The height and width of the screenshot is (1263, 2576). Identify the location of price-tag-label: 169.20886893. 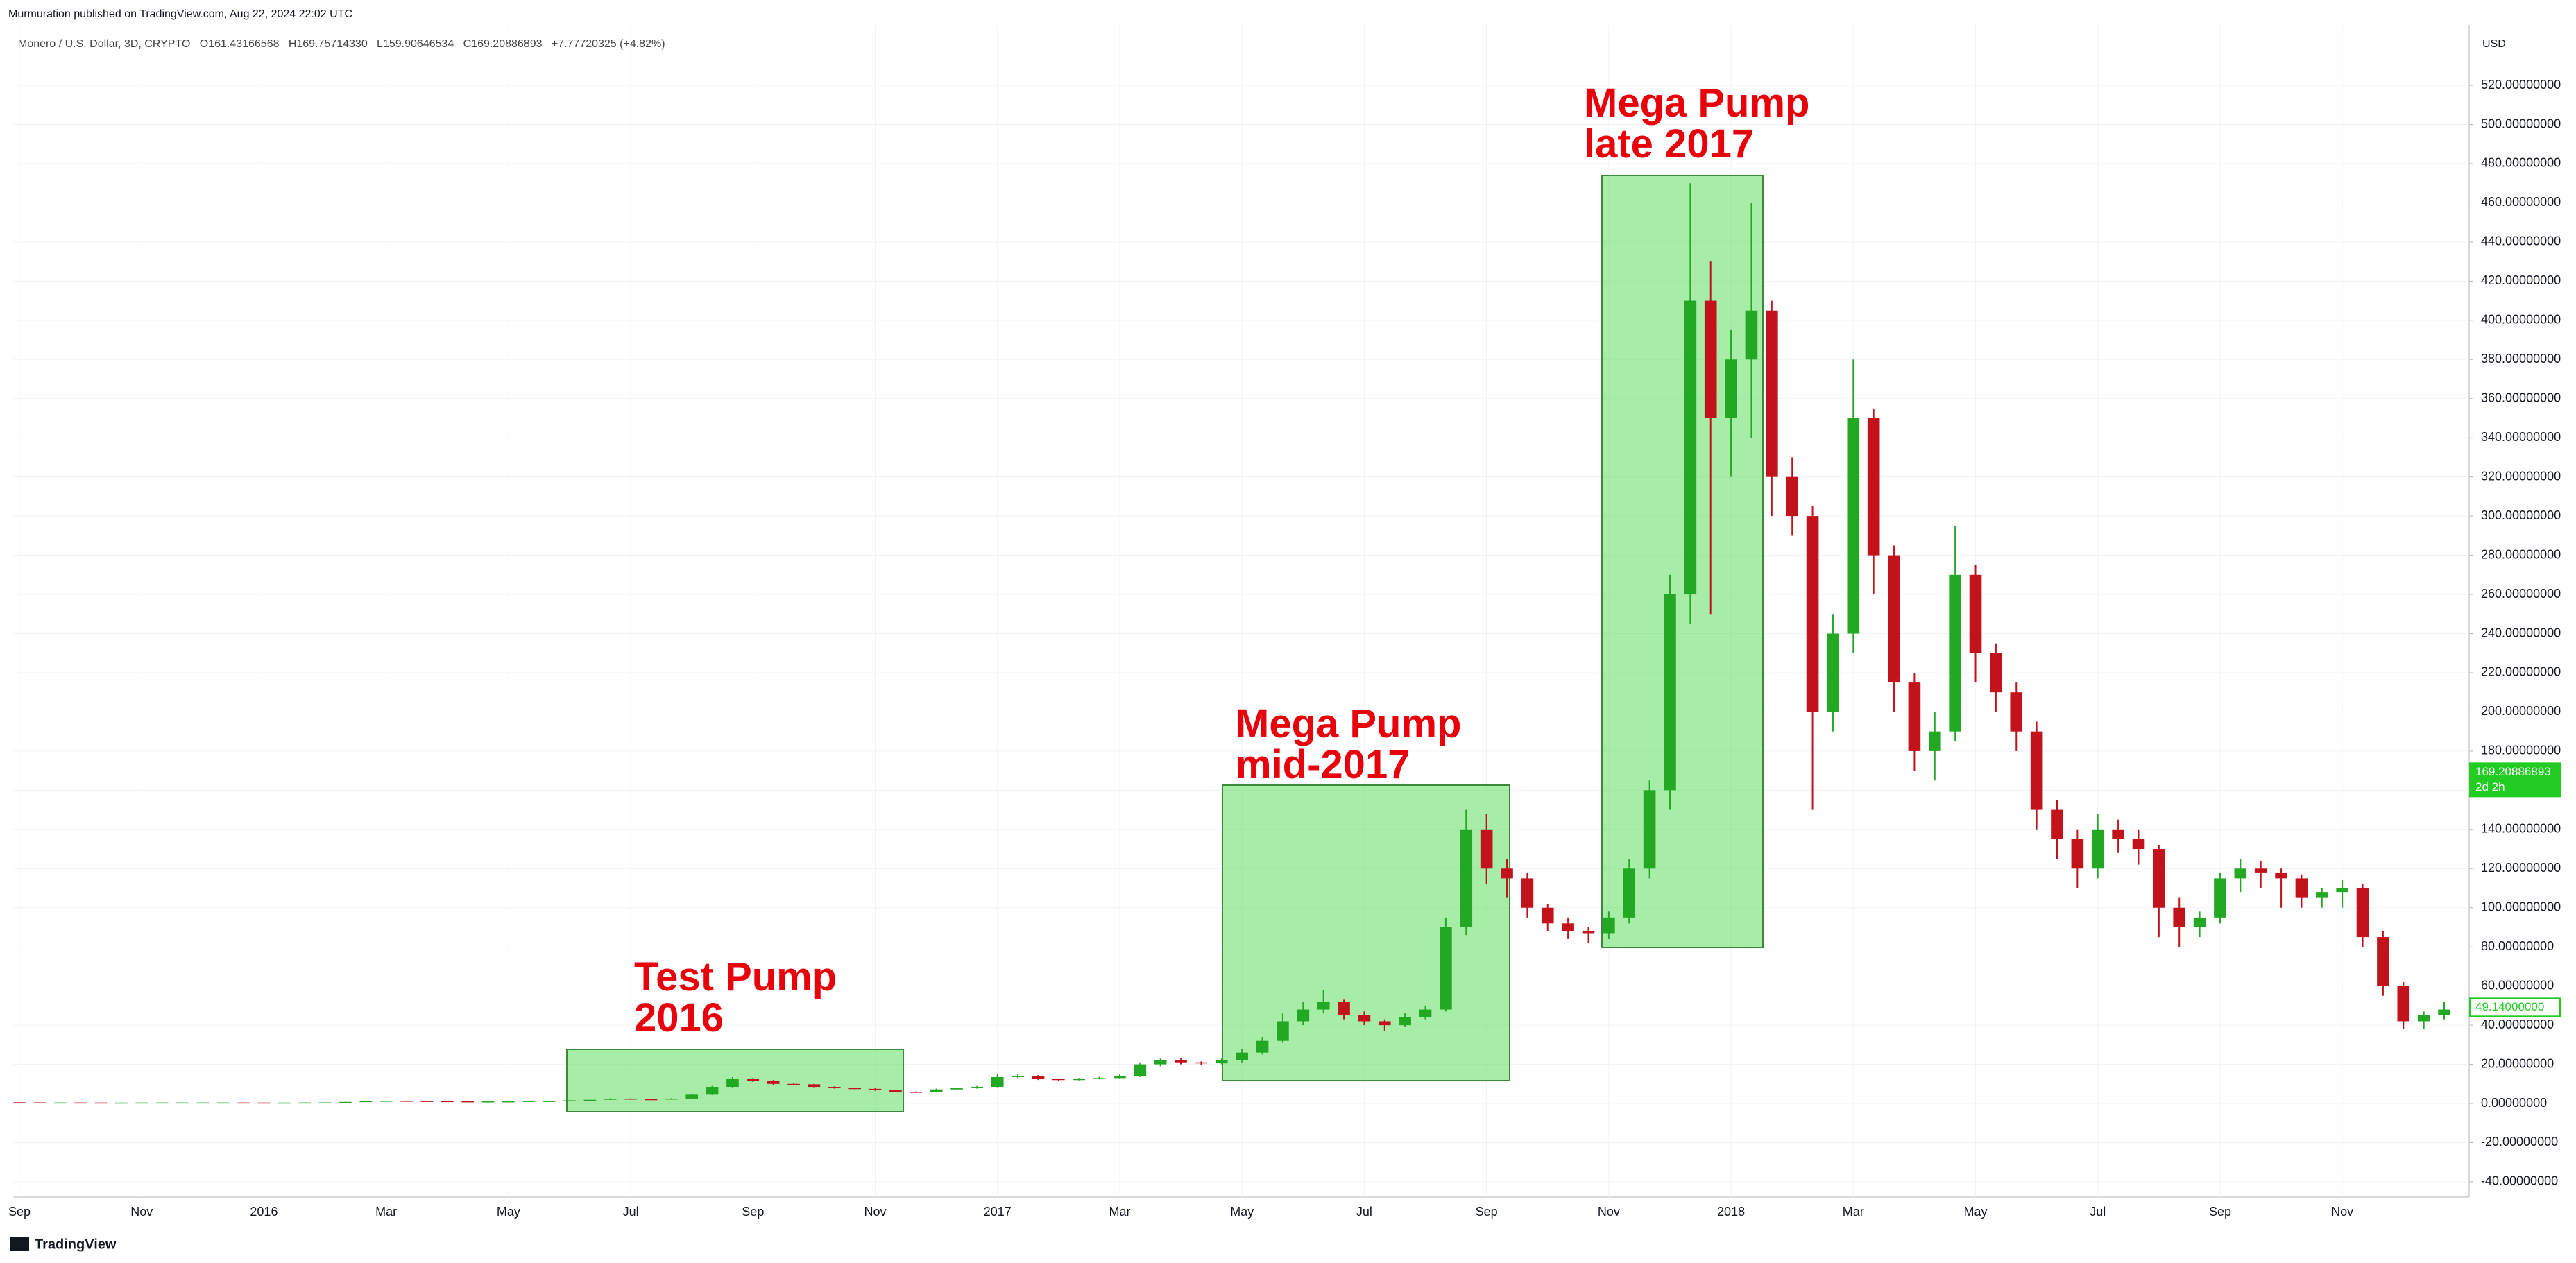
(2513, 771).